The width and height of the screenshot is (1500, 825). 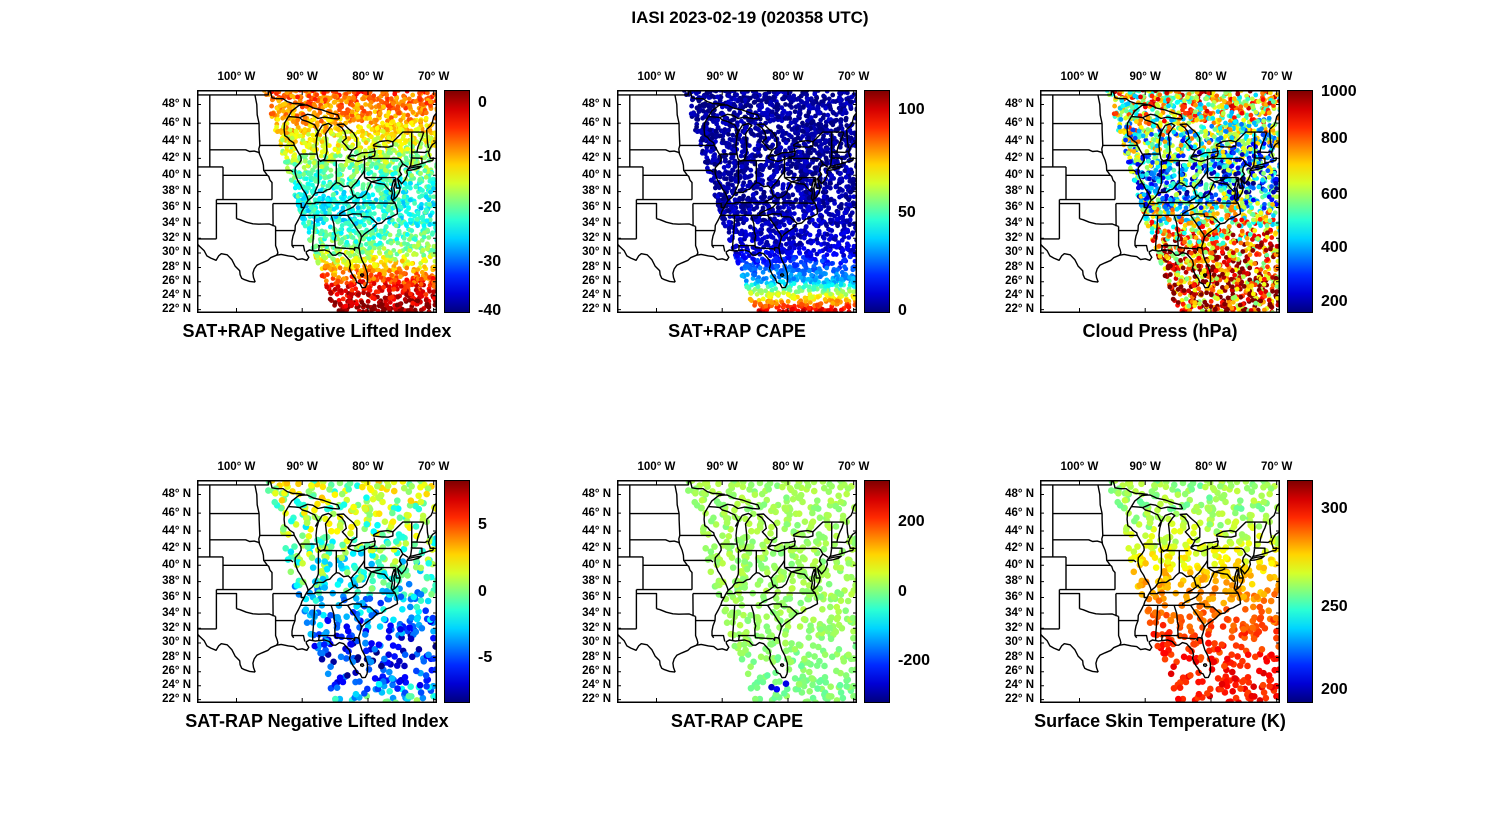 What do you see at coordinates (1160, 721) in the screenshot?
I see `panel-title-surface-skin-temperature-k: Surface Skin Temperature (K)` at bounding box center [1160, 721].